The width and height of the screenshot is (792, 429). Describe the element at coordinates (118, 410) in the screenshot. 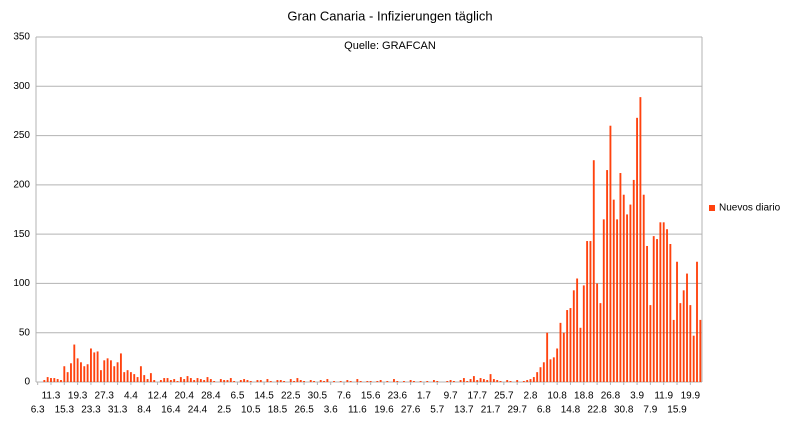

I see `x-tick-label: 31.3` at that location.